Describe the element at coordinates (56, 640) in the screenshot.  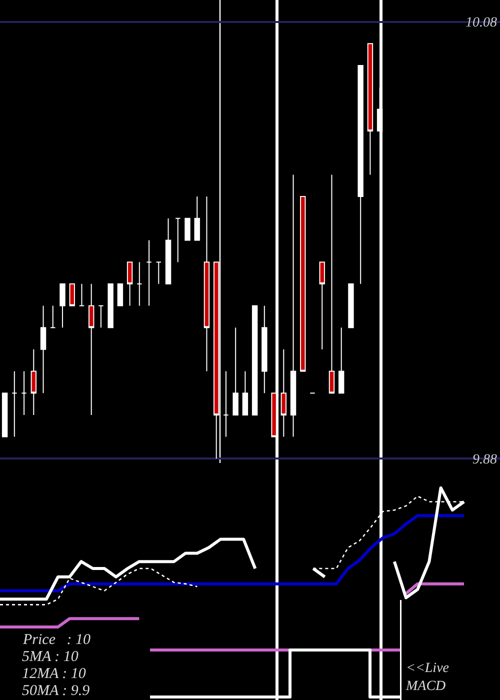
I see `text: Price : 10` at that location.